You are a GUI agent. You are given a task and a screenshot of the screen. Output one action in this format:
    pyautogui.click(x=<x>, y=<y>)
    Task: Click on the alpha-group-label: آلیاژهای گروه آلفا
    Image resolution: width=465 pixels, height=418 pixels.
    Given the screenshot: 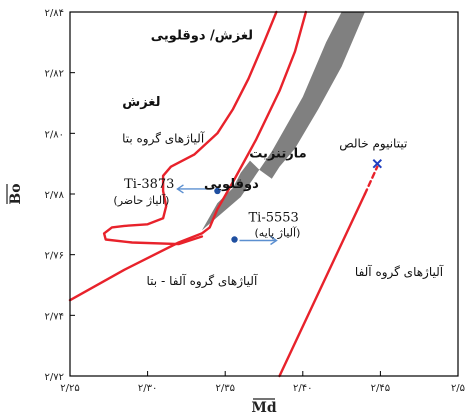 What is the action you would take?
    pyautogui.click(x=399, y=272)
    